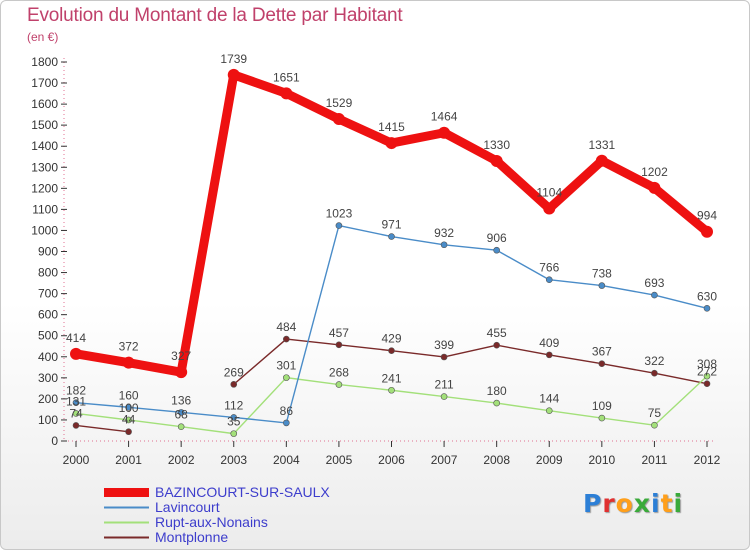 This screenshot has width=750, height=550. What do you see at coordinates (44, 125) in the screenshot?
I see `y-tick-label: 1500` at bounding box center [44, 125].